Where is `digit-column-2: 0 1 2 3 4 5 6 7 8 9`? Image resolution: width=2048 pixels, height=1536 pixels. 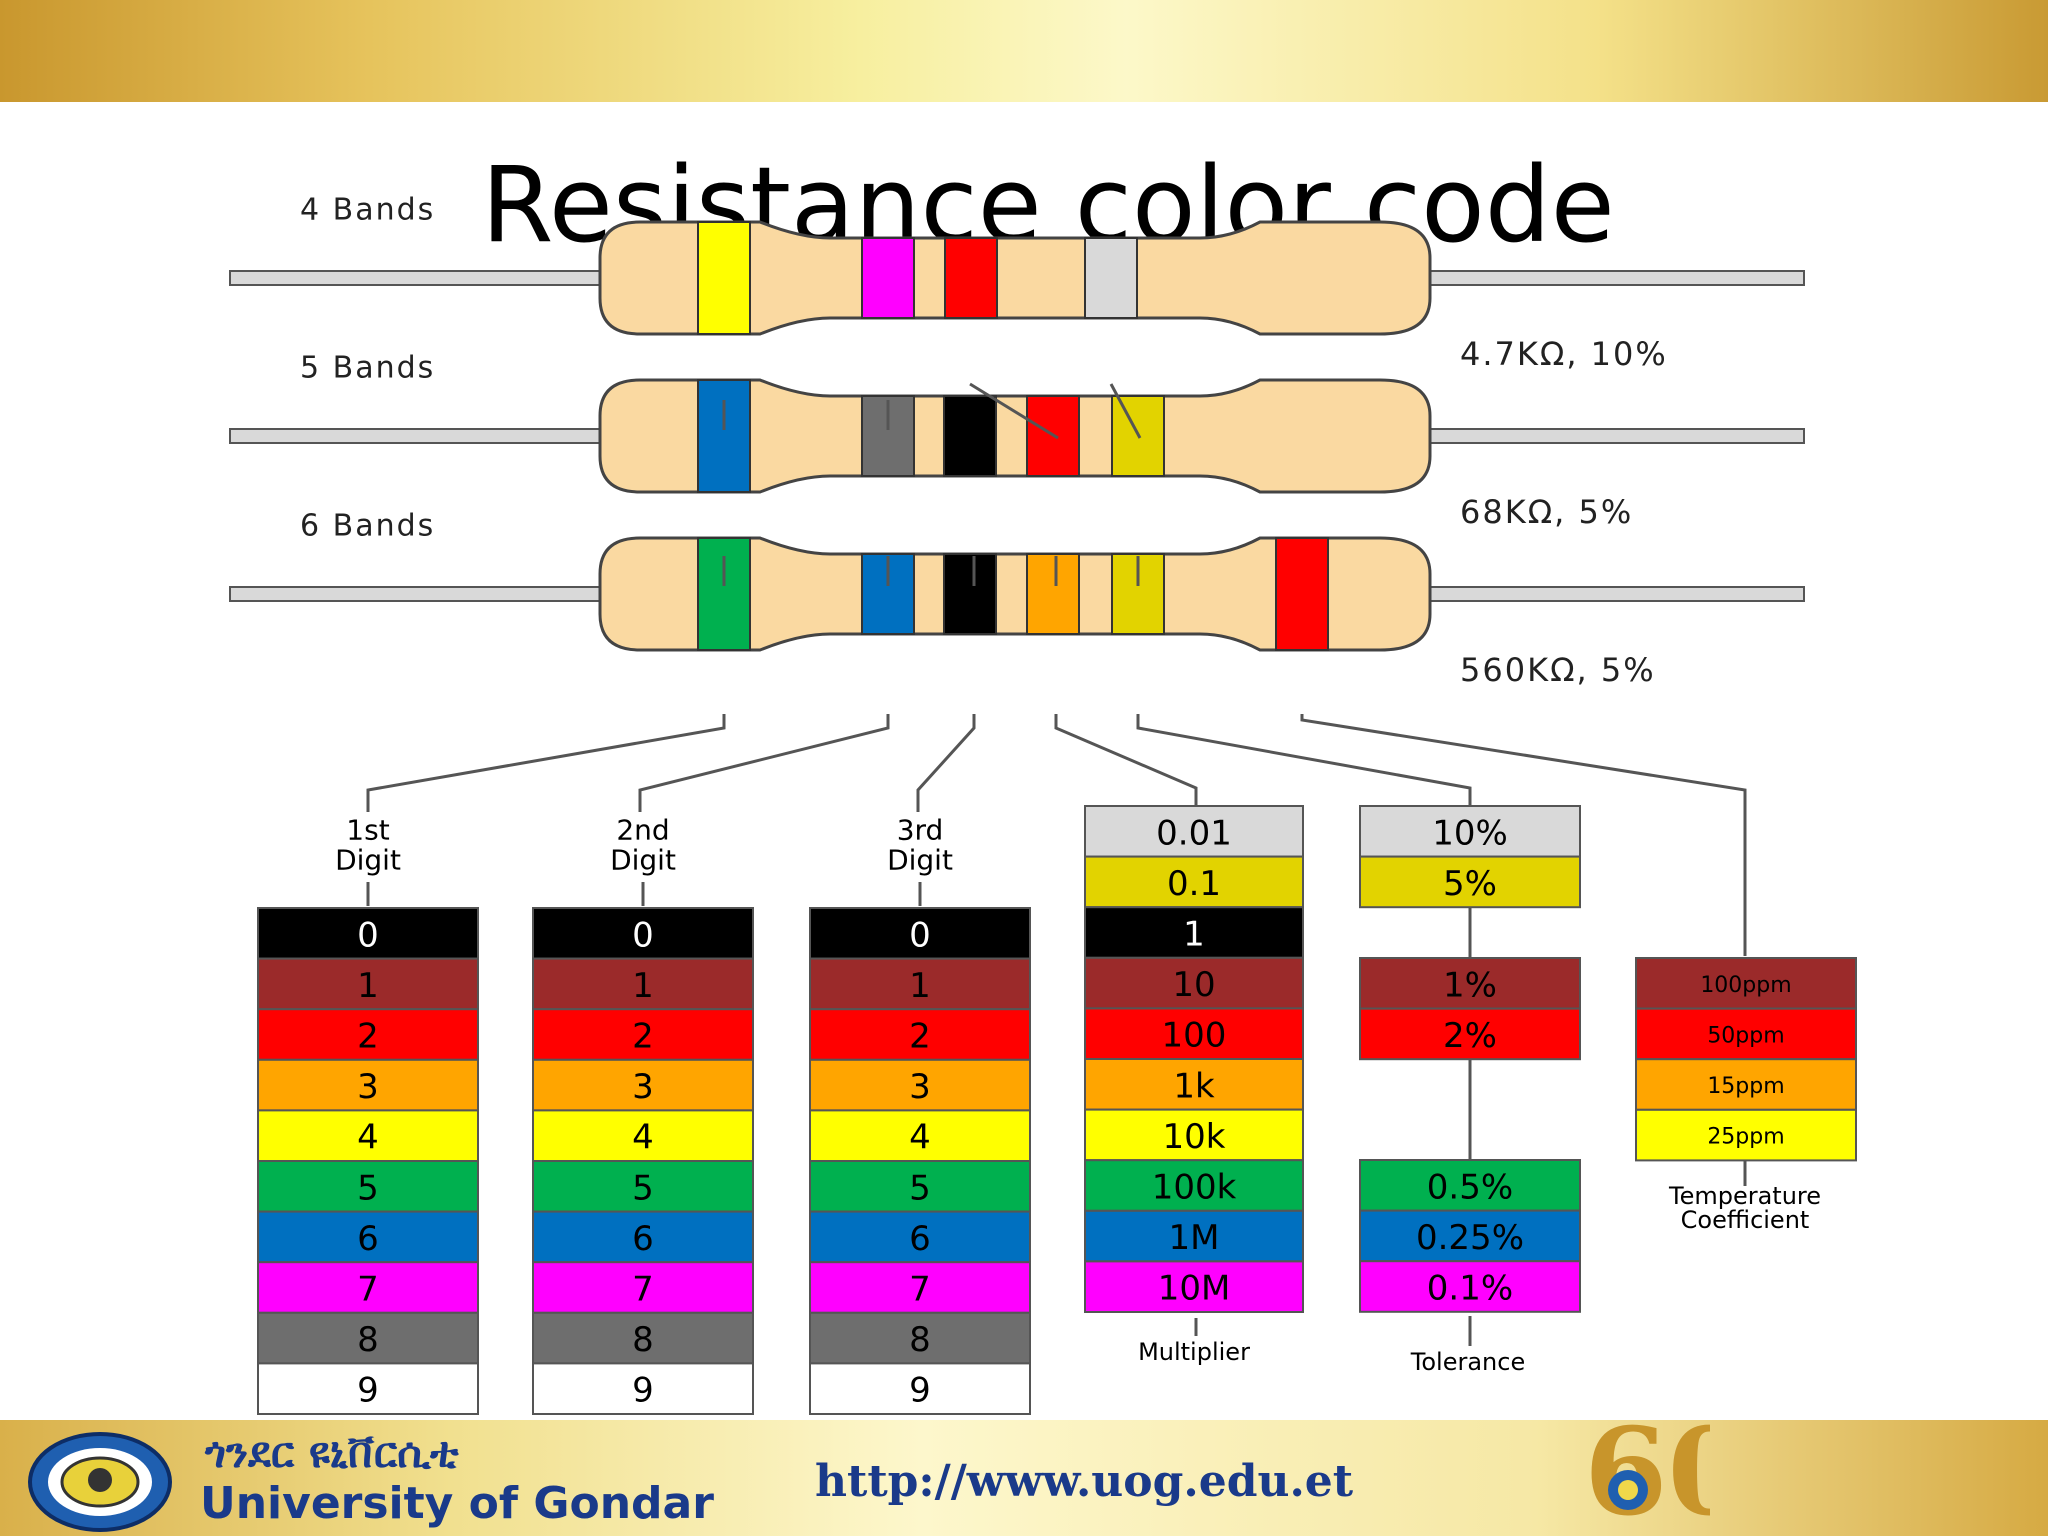 digit-column-2: 0 1 2 3 4 5 6 7 8 9 is located at coordinates (643, 1161).